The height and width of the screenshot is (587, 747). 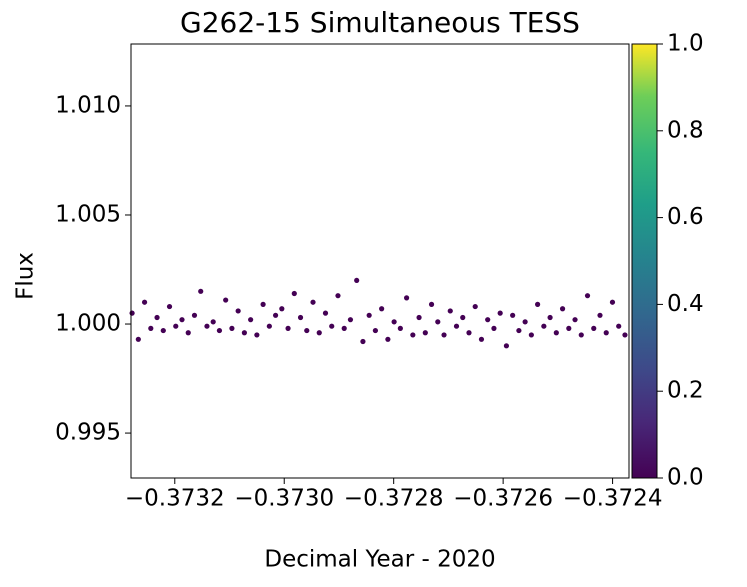 What do you see at coordinates (88, 324) in the screenshot?
I see `y-tick-label: 1.000` at bounding box center [88, 324].